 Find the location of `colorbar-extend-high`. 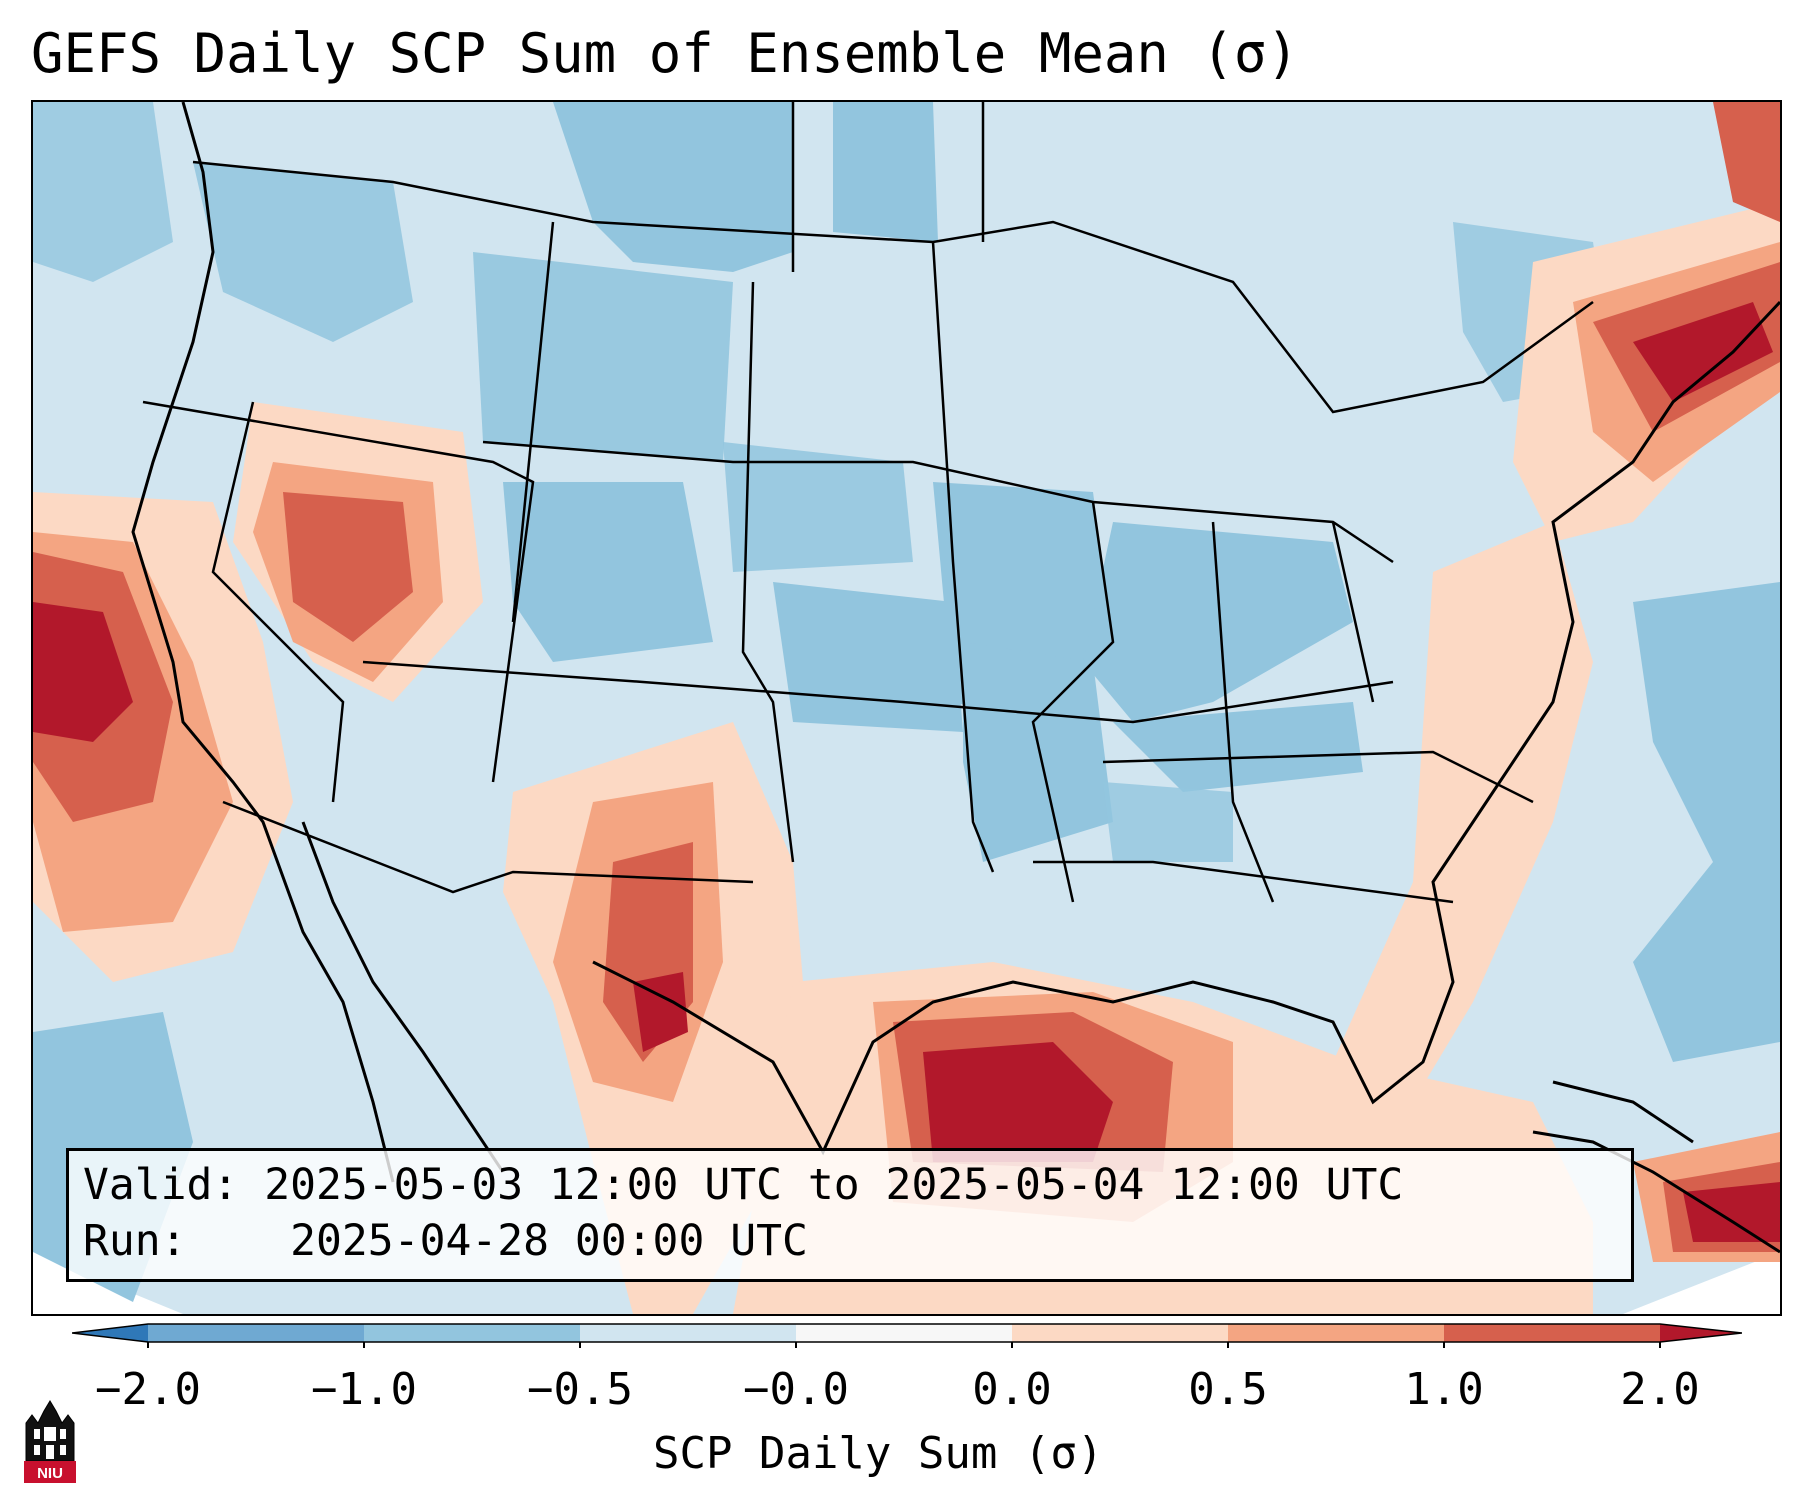

colorbar-extend-high is located at coordinates (1701, 1333).